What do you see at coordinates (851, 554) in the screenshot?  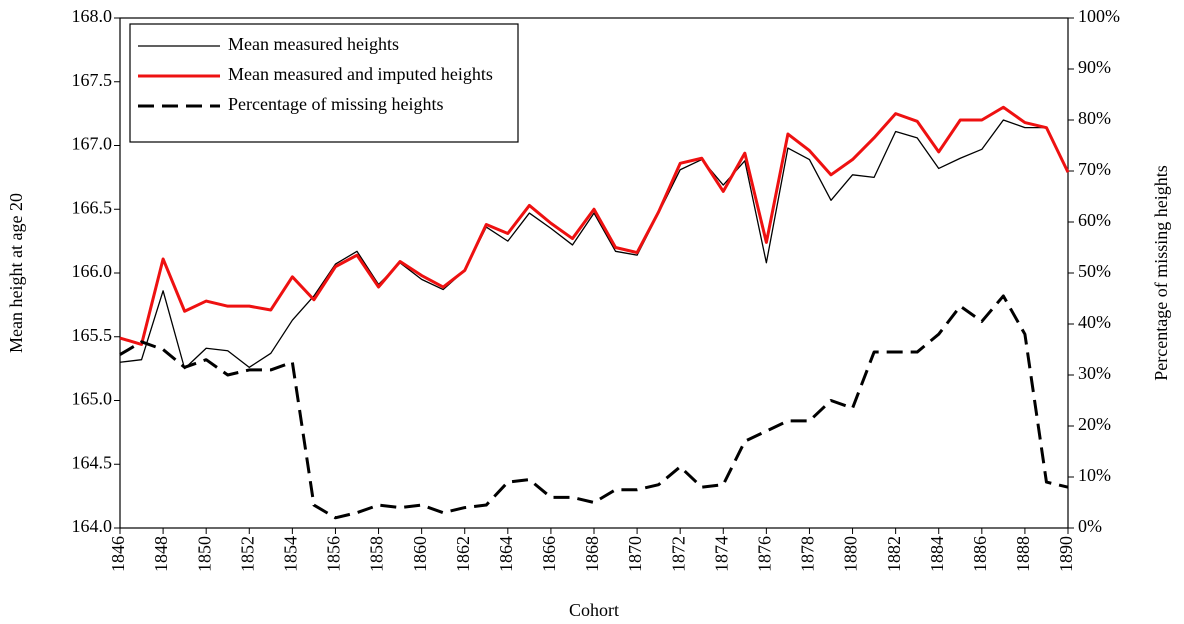 I see `x-tick-label: 1880` at bounding box center [851, 554].